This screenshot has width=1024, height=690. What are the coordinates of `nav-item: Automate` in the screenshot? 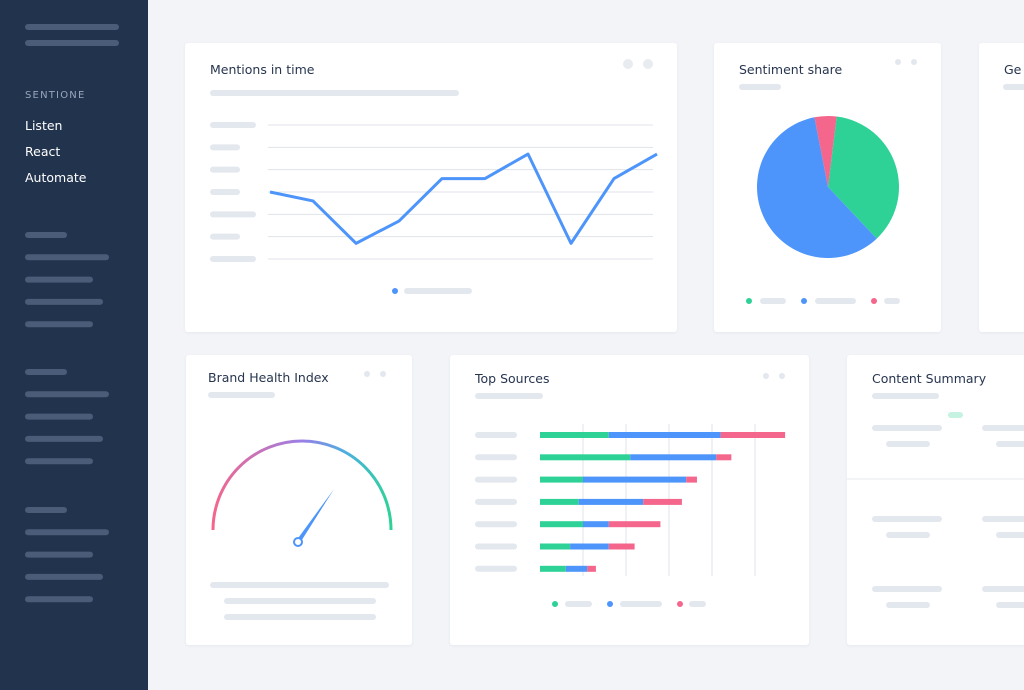 It's located at (56, 177).